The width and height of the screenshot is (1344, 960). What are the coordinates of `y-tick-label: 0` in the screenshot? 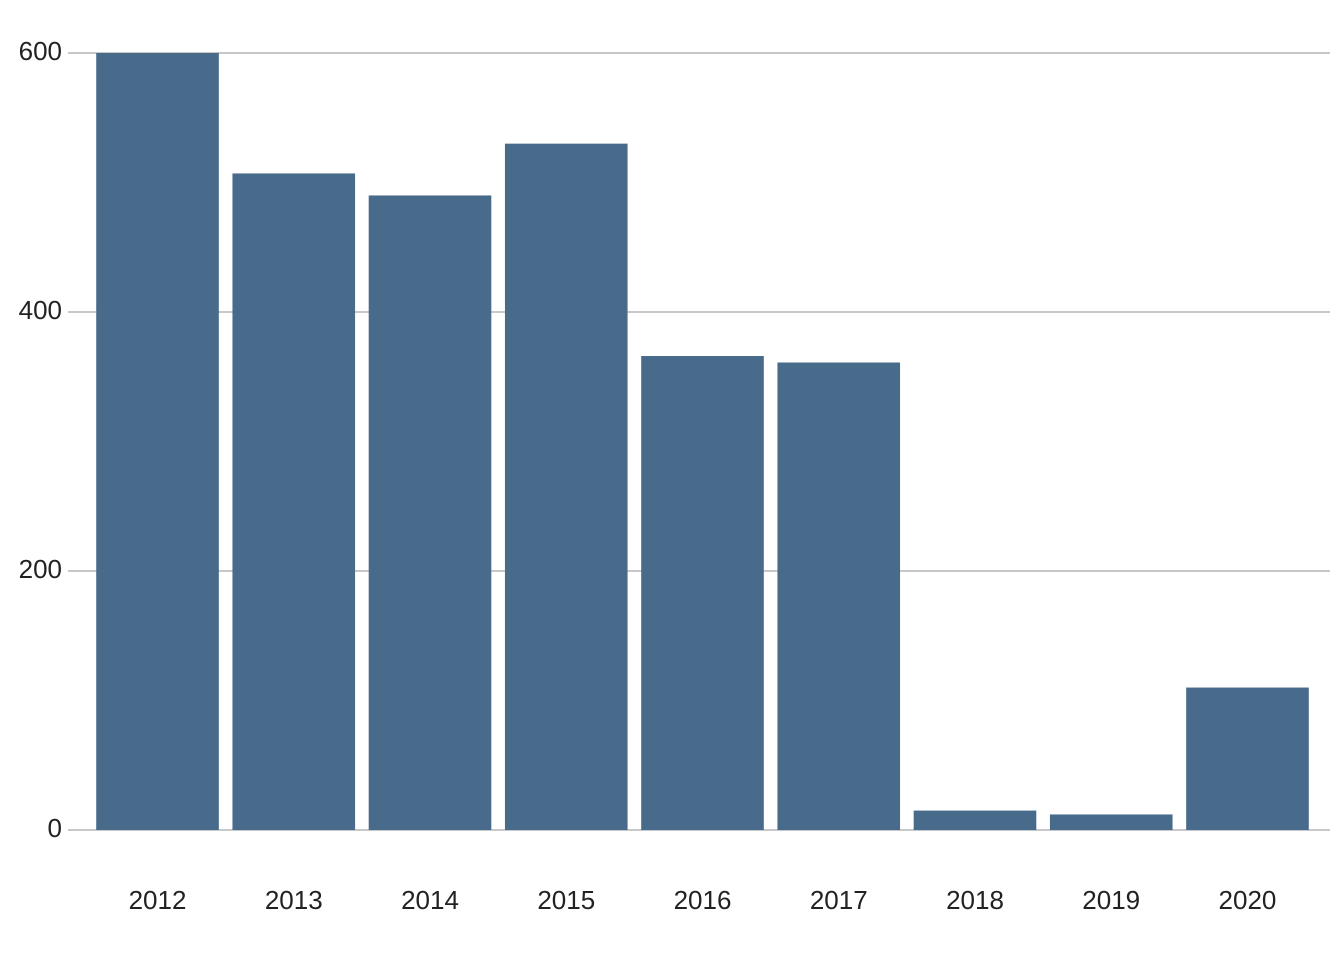 It's located at (55, 828).